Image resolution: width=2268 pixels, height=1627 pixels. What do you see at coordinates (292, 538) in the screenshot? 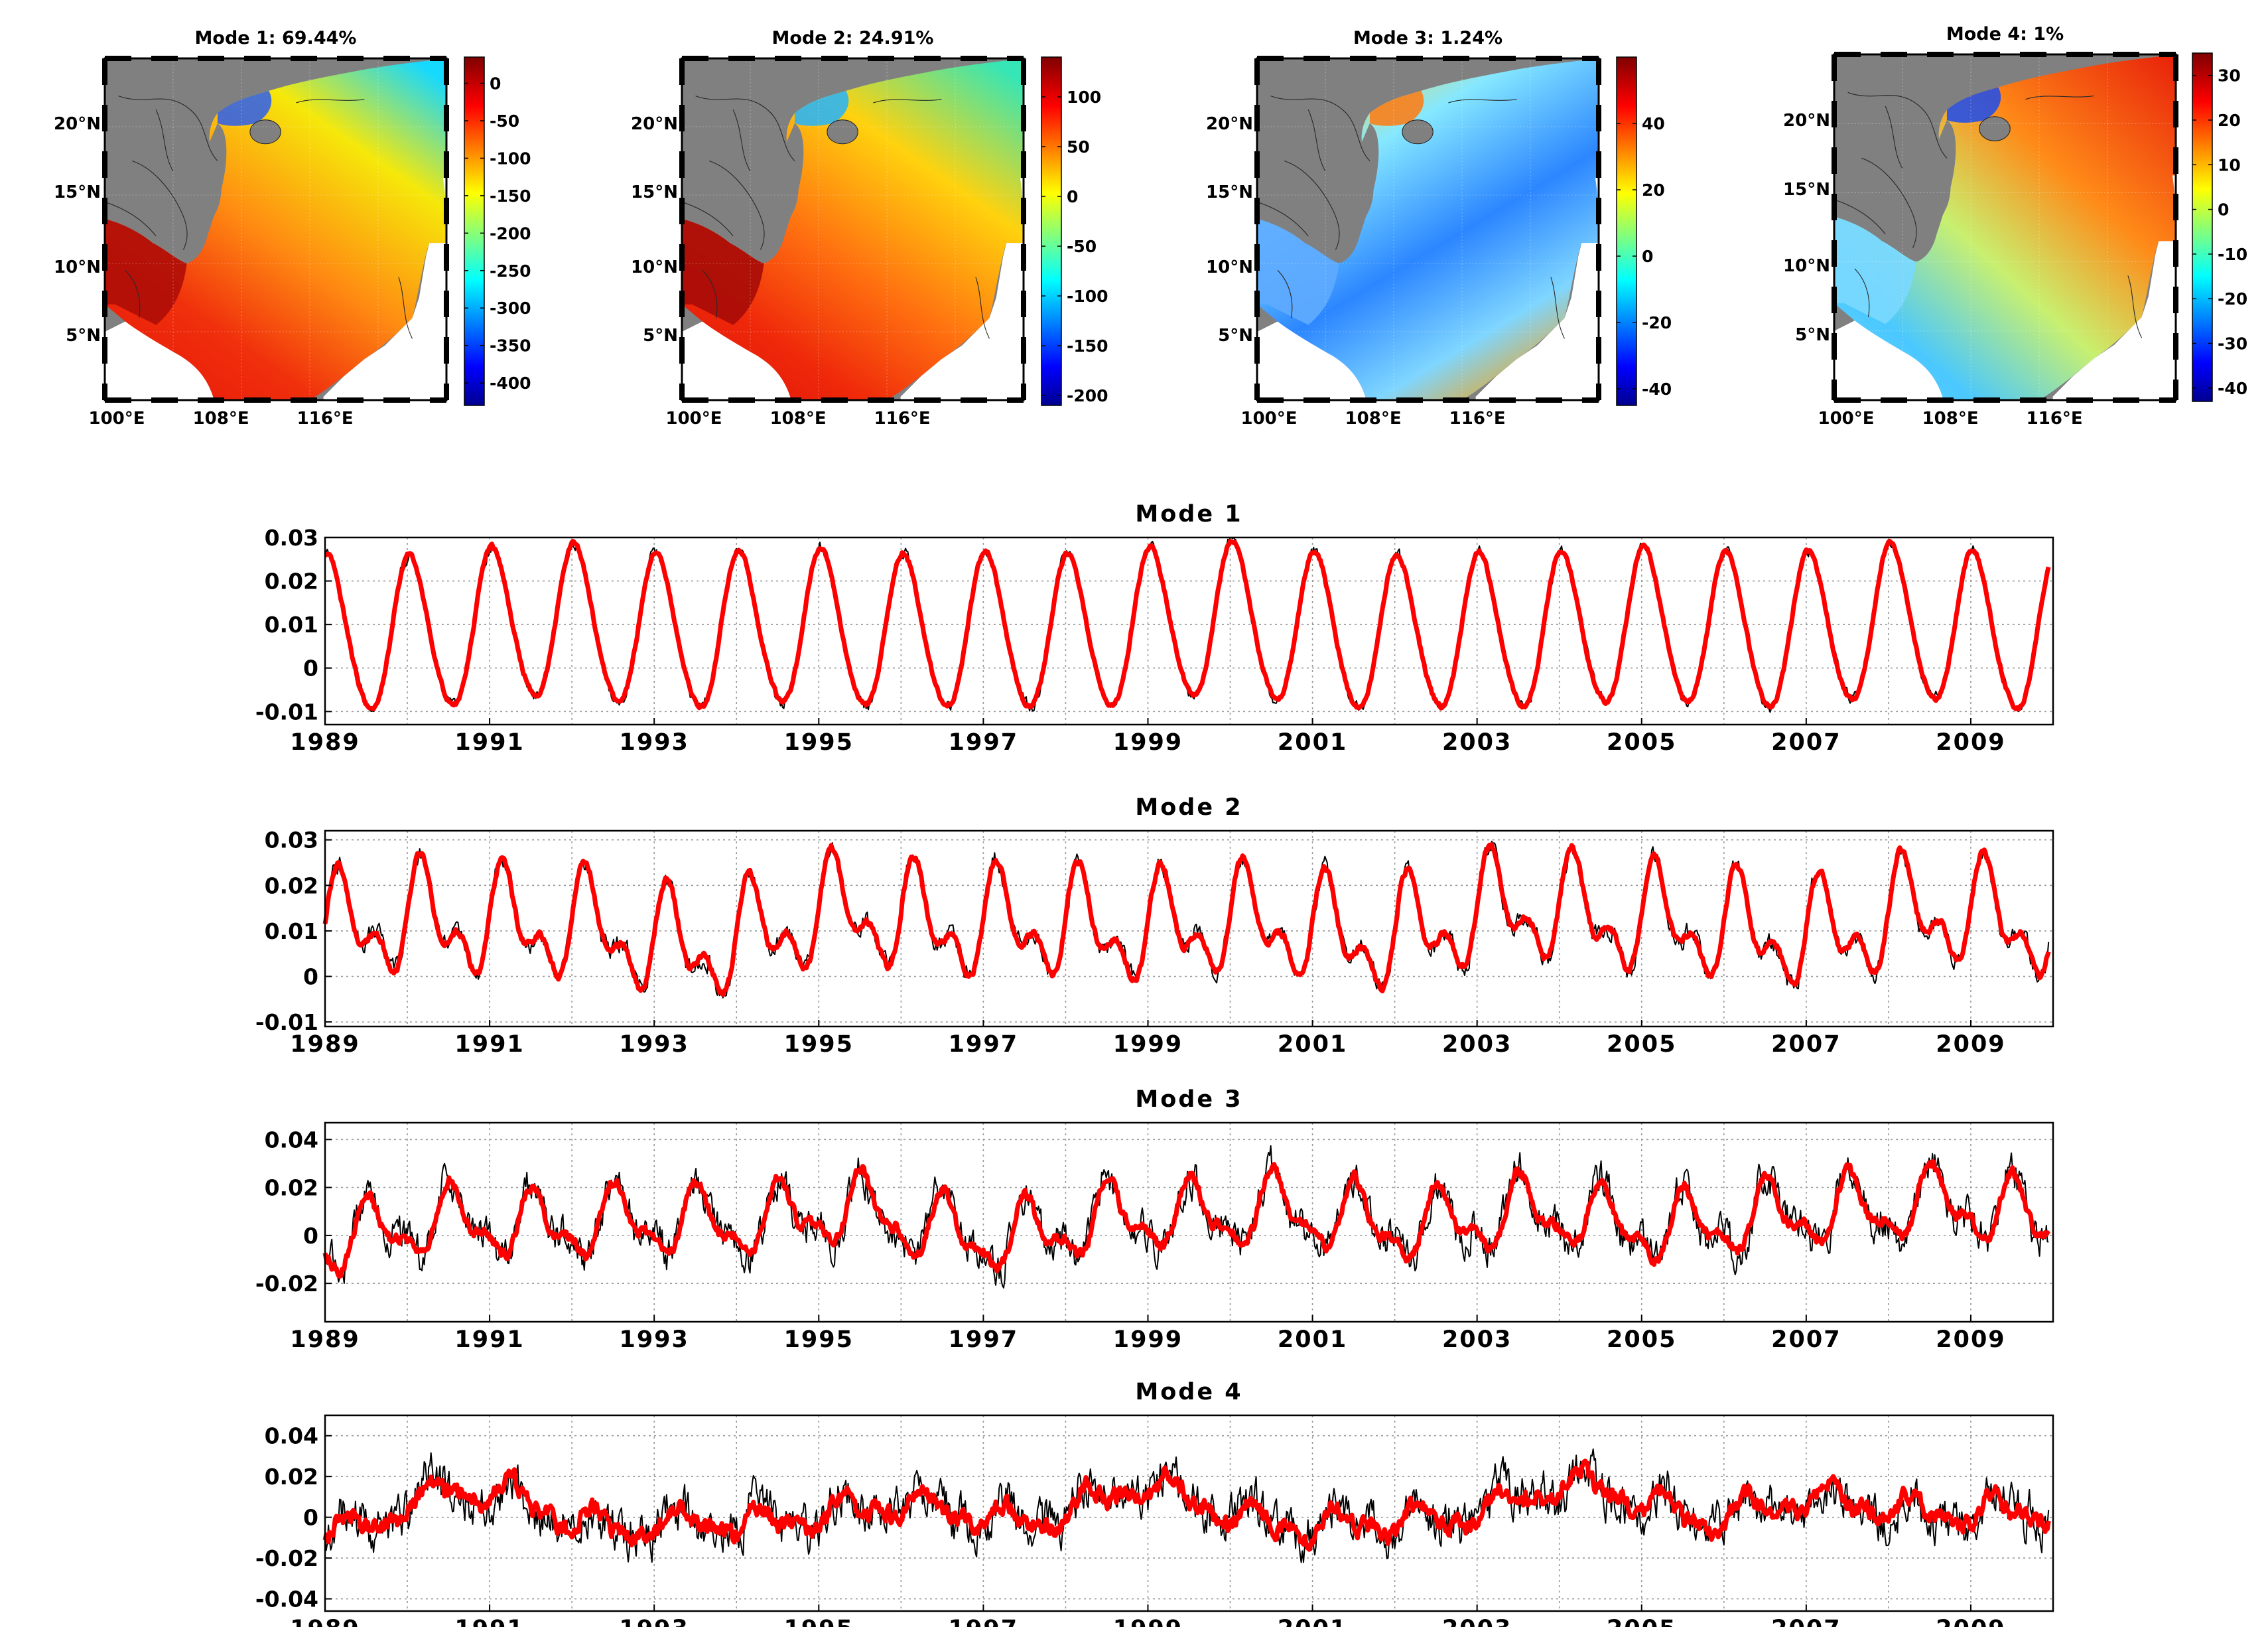
I see `timeseries-ytick: 0.03` at bounding box center [292, 538].